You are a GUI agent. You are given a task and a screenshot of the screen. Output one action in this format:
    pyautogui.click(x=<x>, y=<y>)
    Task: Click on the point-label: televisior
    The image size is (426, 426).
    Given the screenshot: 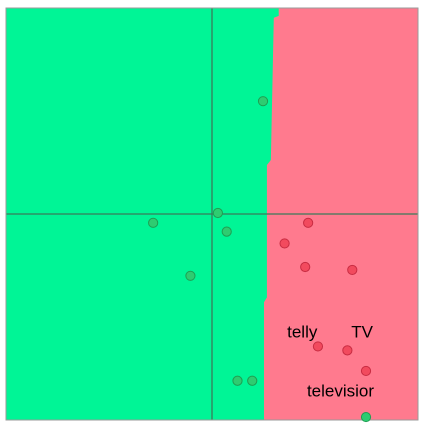 What is the action you would take?
    pyautogui.click(x=340, y=391)
    